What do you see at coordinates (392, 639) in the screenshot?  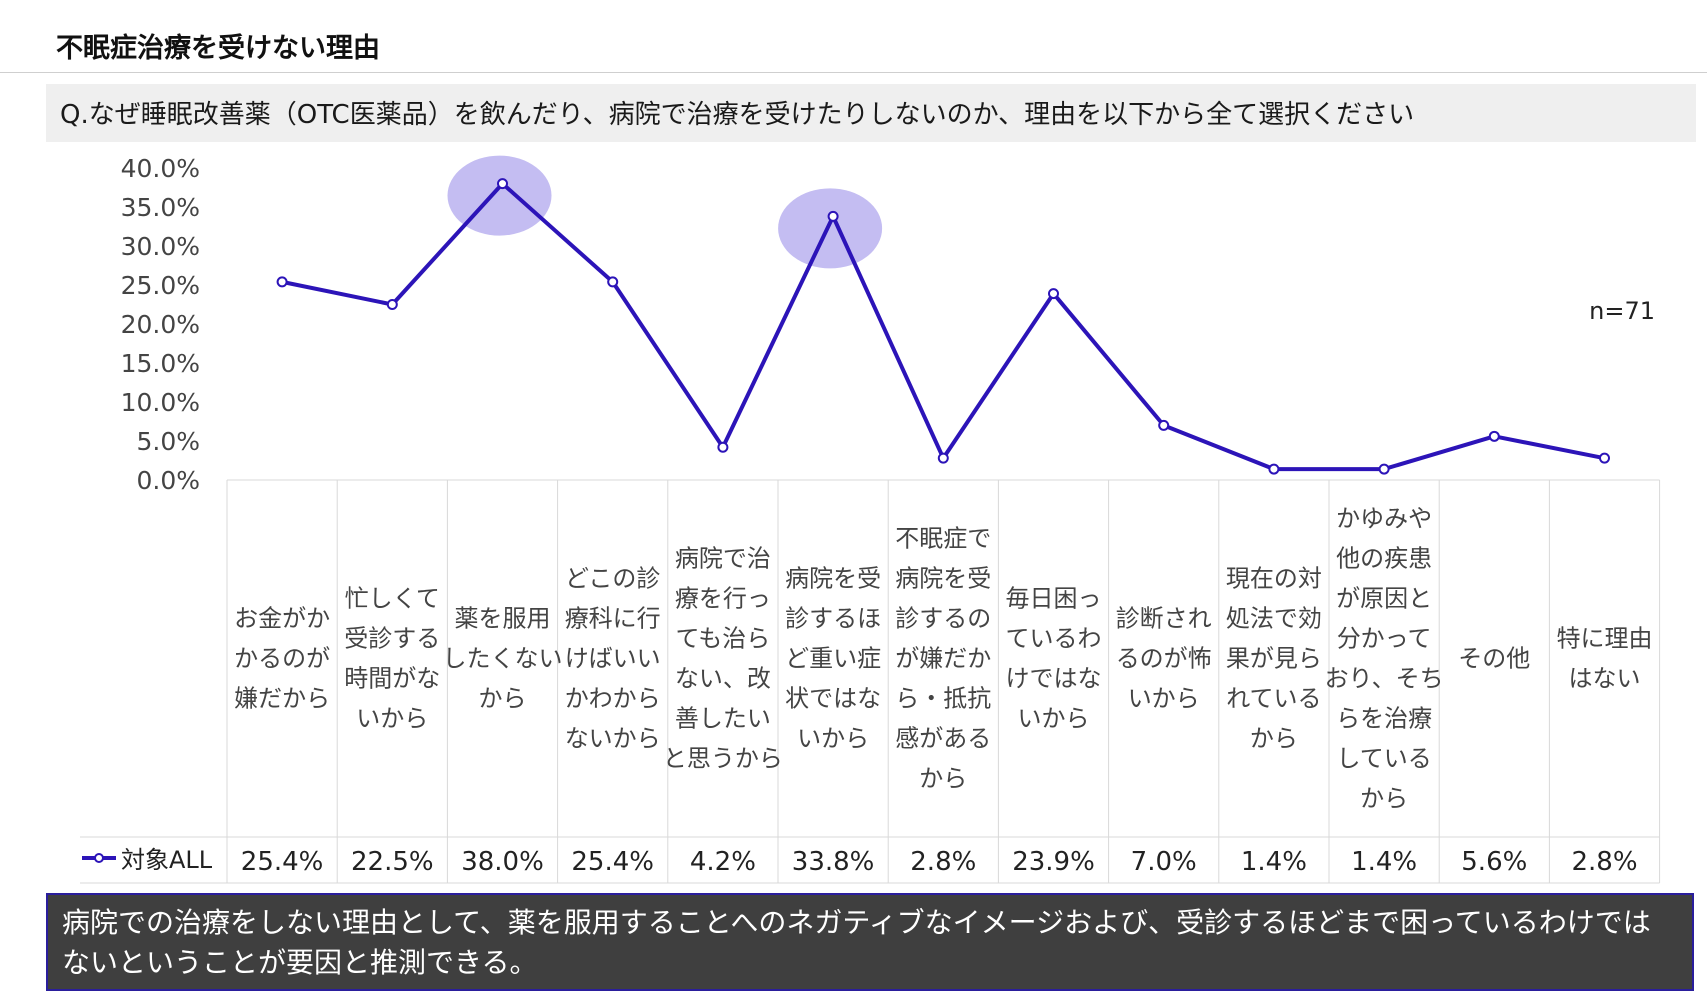 I see `category-label-line: 受診する` at bounding box center [392, 639].